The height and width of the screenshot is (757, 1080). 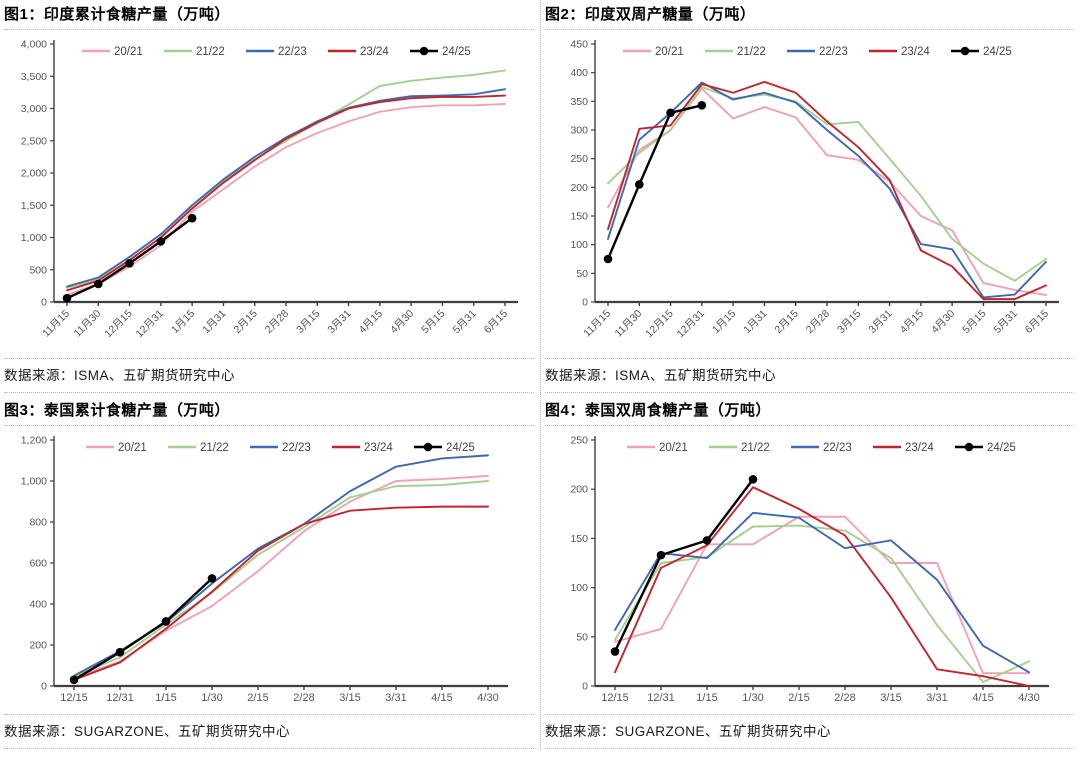 What do you see at coordinates (579, 217) in the screenshot?
I see `y-tick-label: 150` at bounding box center [579, 217].